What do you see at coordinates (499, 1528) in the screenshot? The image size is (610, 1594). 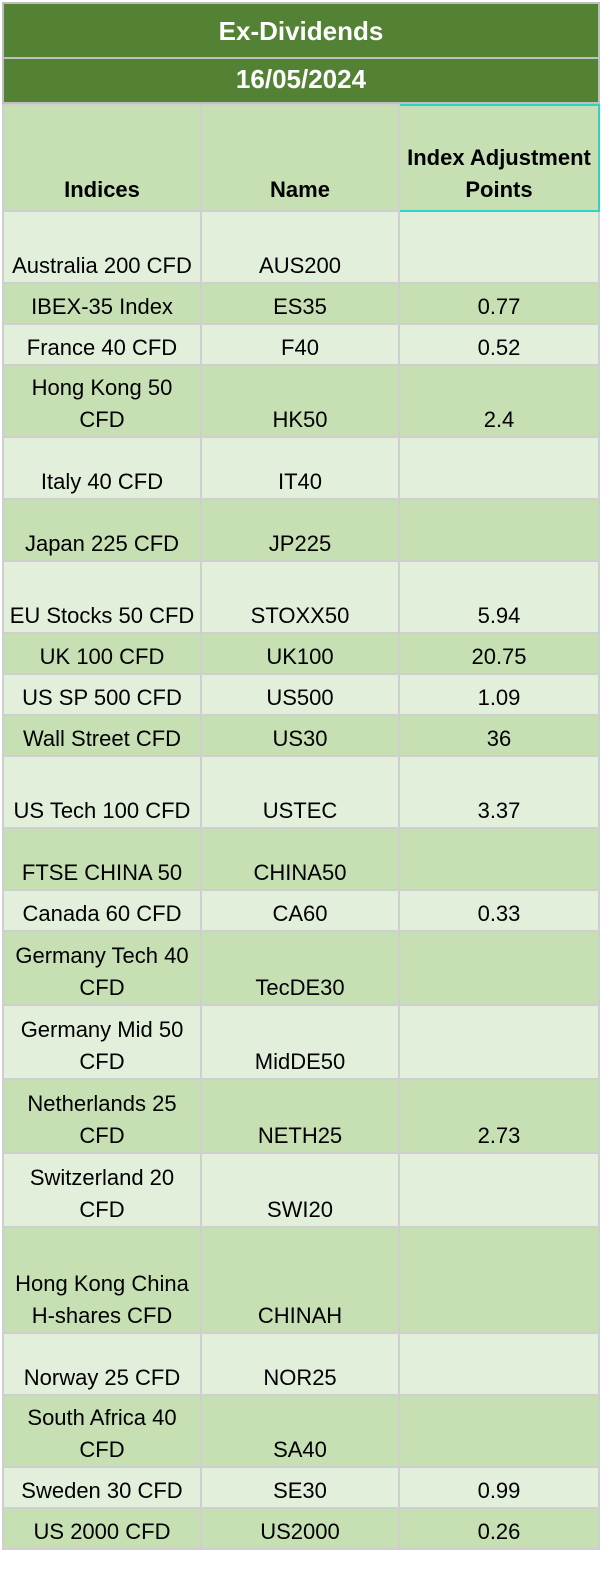 I see `cell-points: 0.26` at bounding box center [499, 1528].